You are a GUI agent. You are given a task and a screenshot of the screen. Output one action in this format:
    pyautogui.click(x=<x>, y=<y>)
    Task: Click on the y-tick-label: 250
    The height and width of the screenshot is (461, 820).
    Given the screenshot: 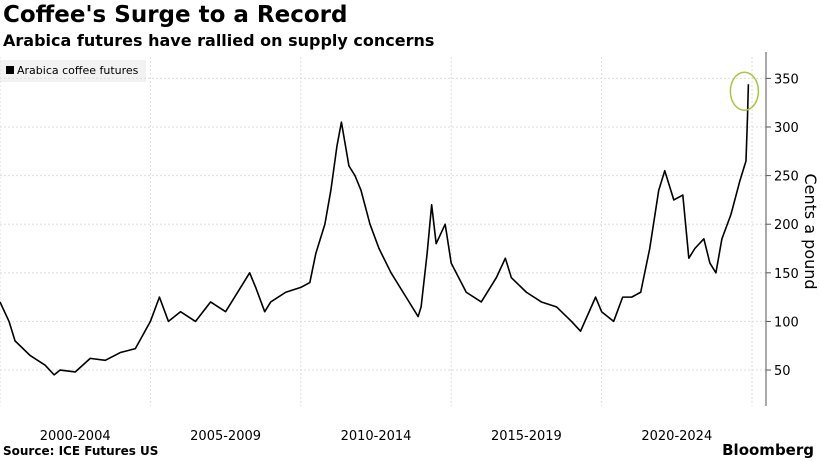 What is the action you would take?
    pyautogui.click(x=786, y=177)
    